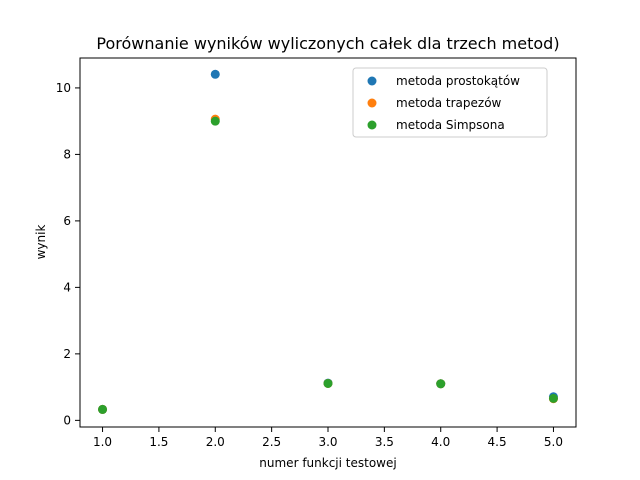 The width and height of the screenshot is (640, 480). Describe the element at coordinates (497, 442) in the screenshot. I see `x-tick-label: 4.5` at that location.